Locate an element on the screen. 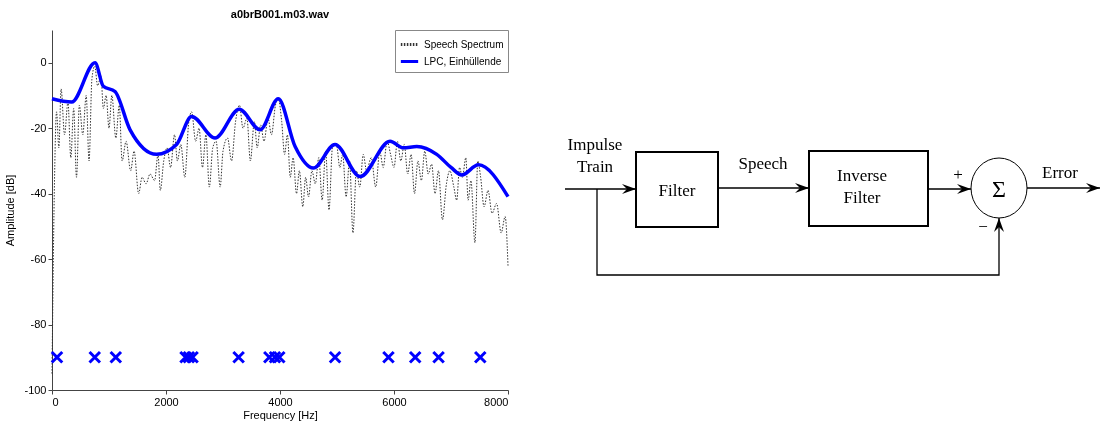  x-tick-label: 8000 is located at coordinates (496, 401).